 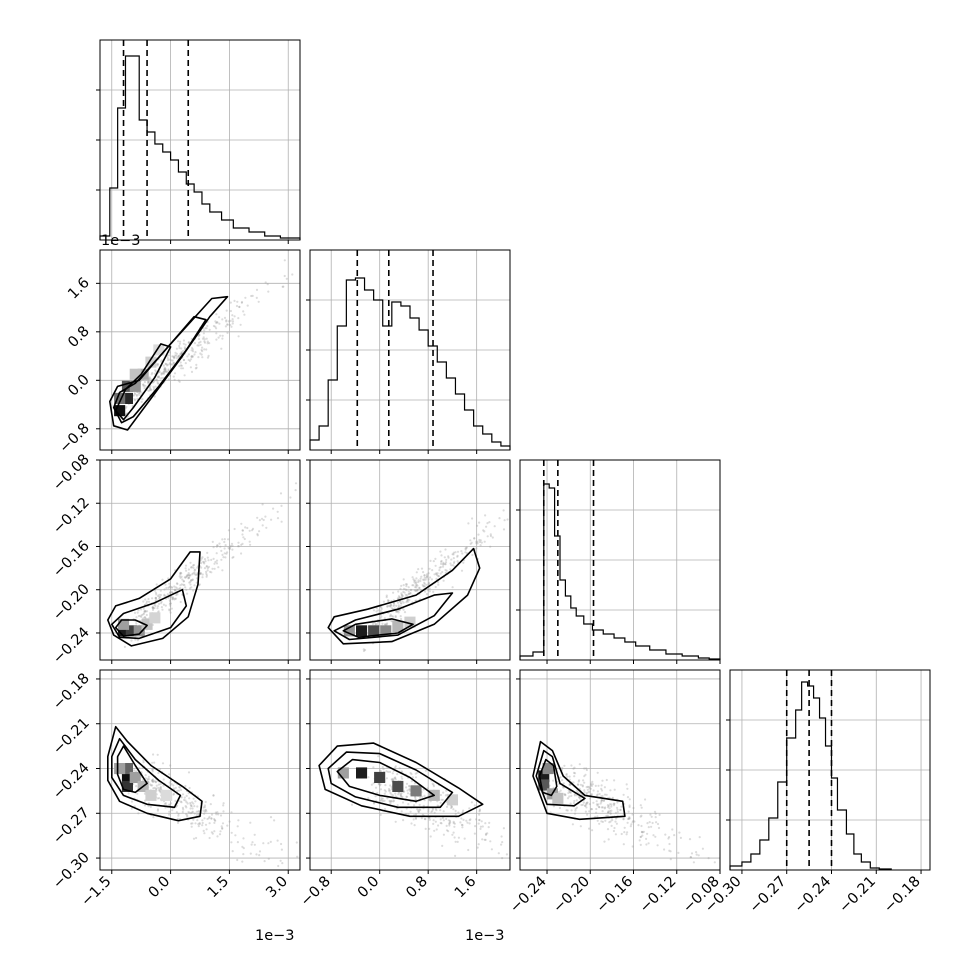 I want to click on panel-frame, so click(x=410, y=770).